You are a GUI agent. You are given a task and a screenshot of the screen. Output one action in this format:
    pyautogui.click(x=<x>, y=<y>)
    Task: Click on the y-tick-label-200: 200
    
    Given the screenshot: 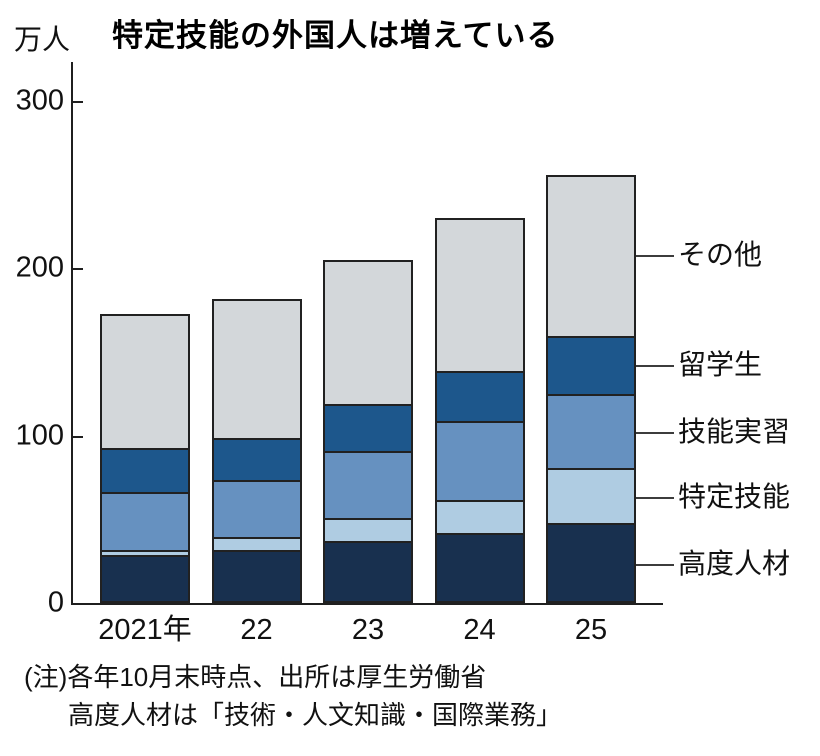 What is the action you would take?
    pyautogui.click(x=39, y=267)
    